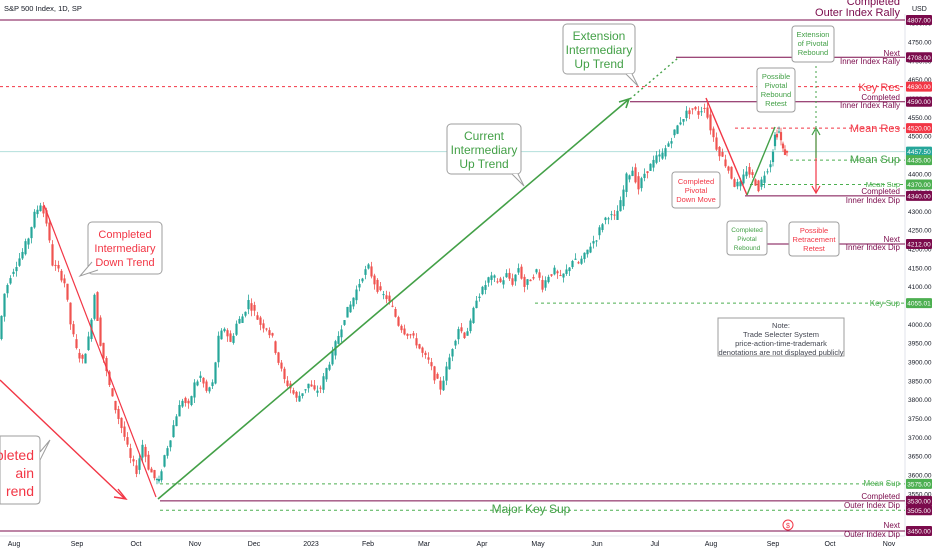 This screenshot has height=550, width=932. Describe the element at coordinates (920, 363) in the screenshot. I see `y-tick-label: 3900.00` at that location.